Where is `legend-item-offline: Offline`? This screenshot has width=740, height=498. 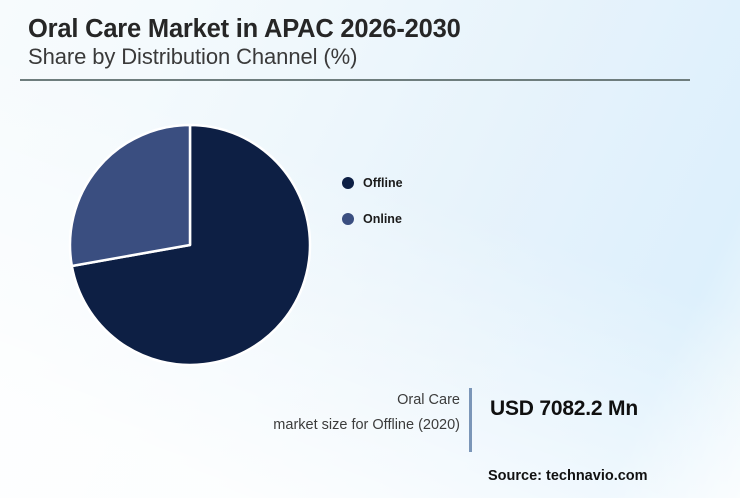
legend-item-offline: Offline is located at coordinates (372, 183).